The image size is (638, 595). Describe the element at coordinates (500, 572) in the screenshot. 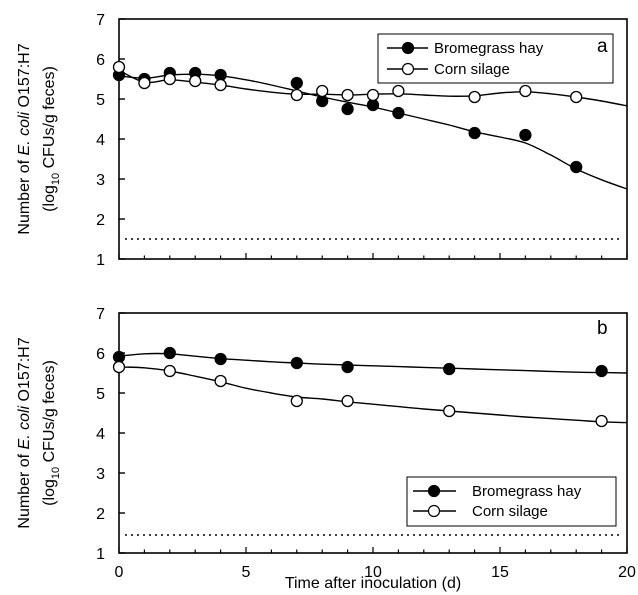

I see `x-tick-label: 15` at that location.